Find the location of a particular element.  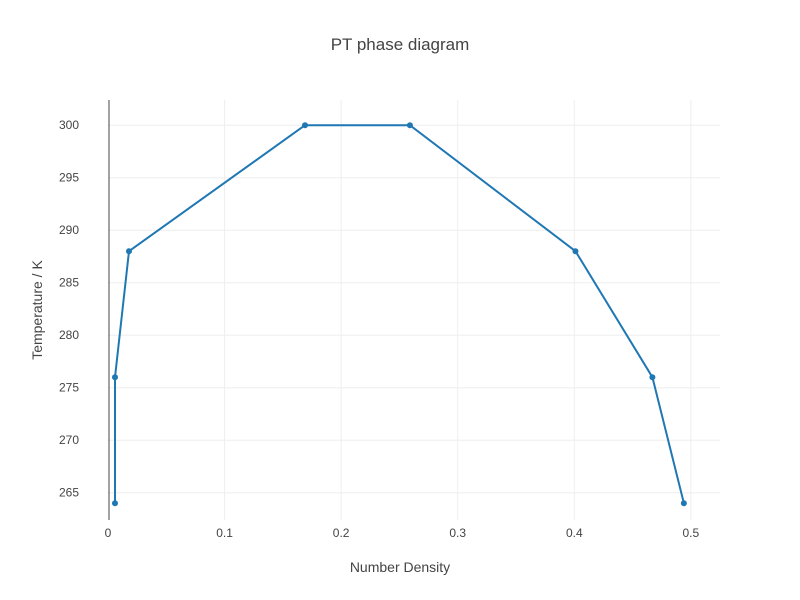

y-tick-label: 300 is located at coordinates (69, 125).